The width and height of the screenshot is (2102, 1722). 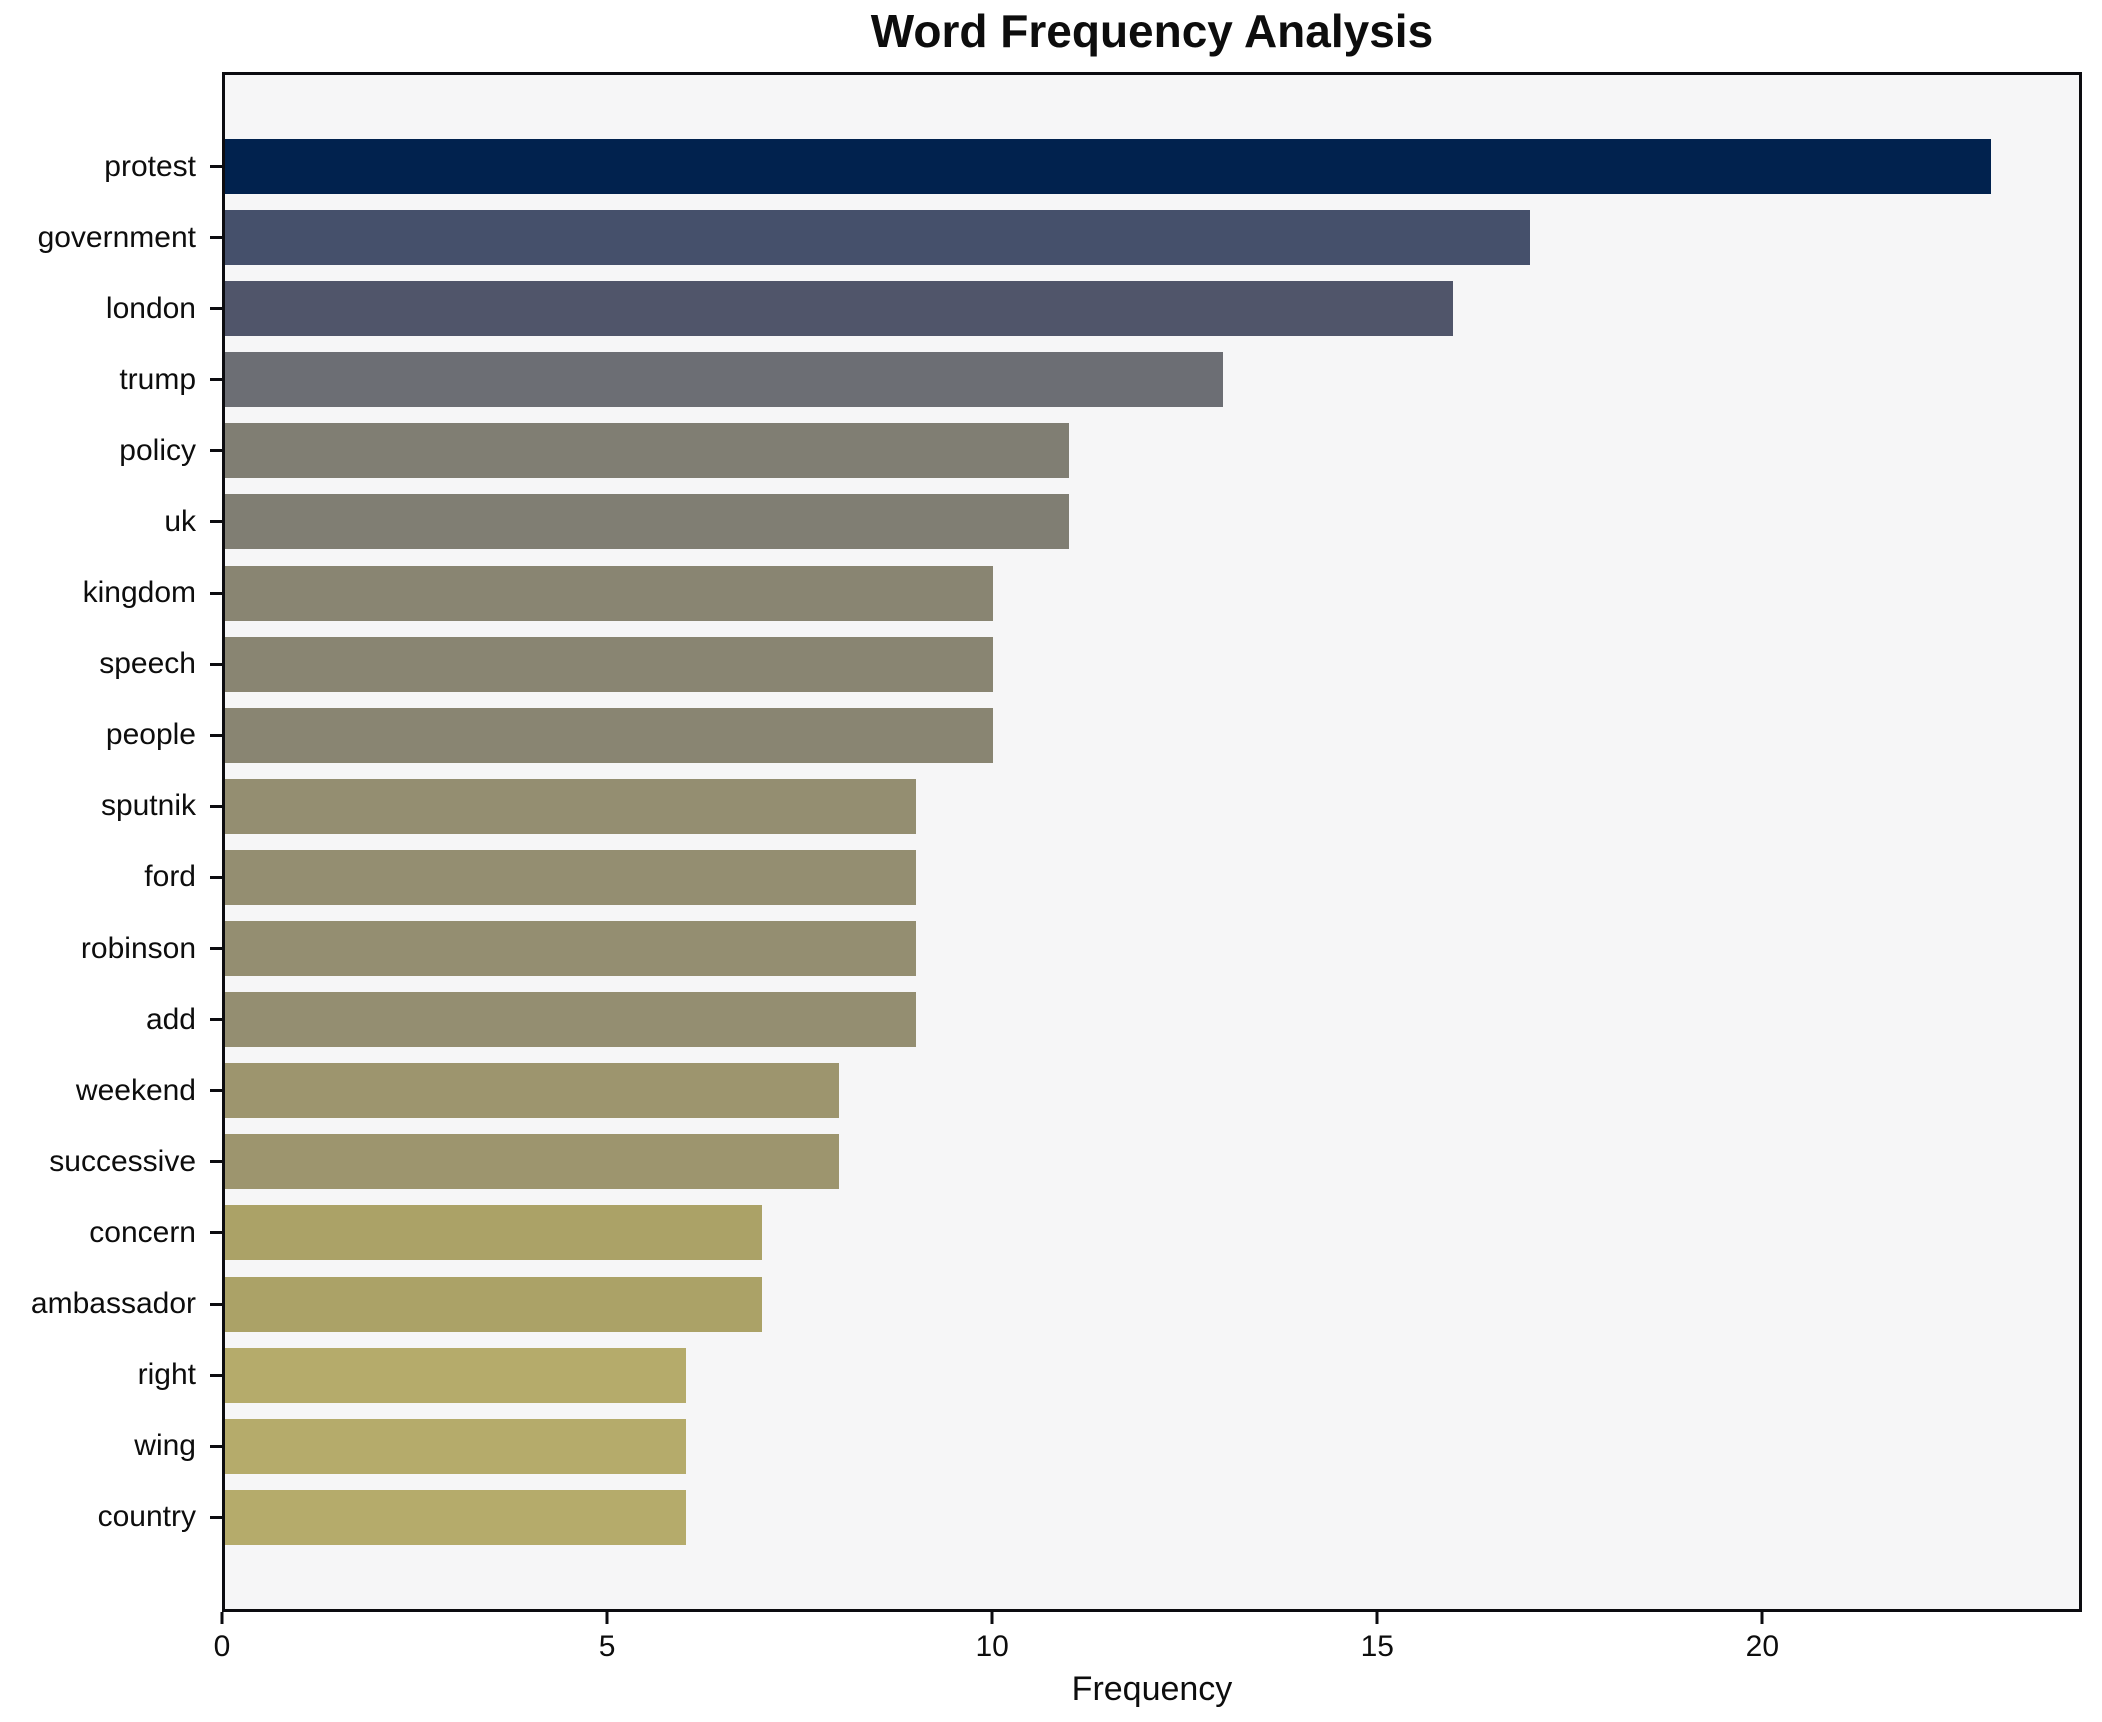 What do you see at coordinates (150, 735) in the screenshot?
I see `y-tick-label-people: people` at bounding box center [150, 735].